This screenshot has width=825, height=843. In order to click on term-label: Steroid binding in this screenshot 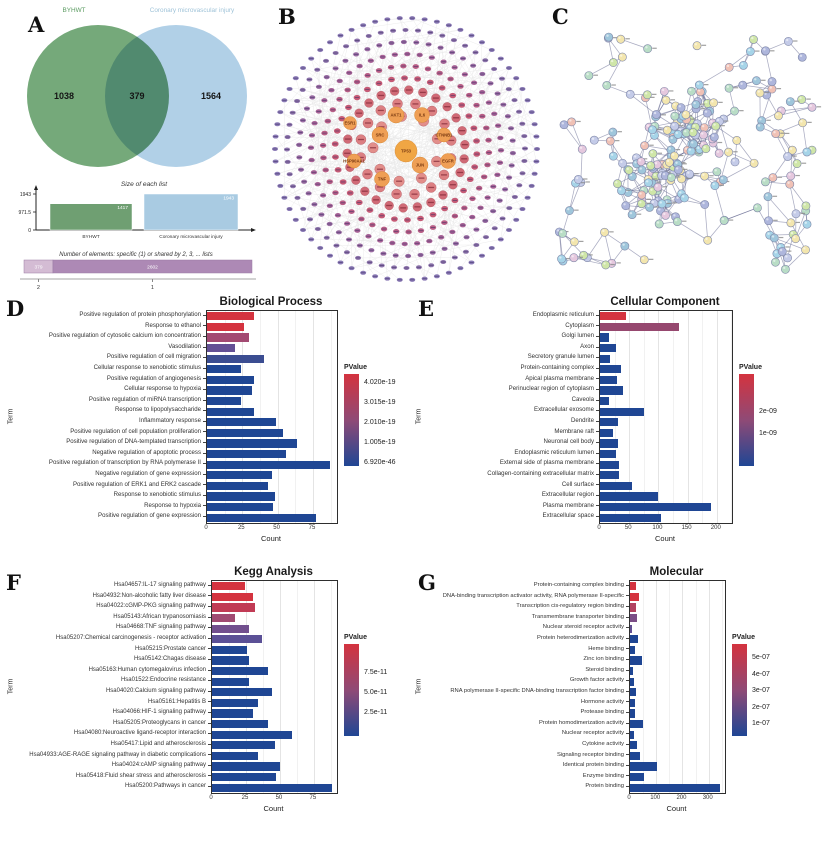, I will do `click(604, 669)`.